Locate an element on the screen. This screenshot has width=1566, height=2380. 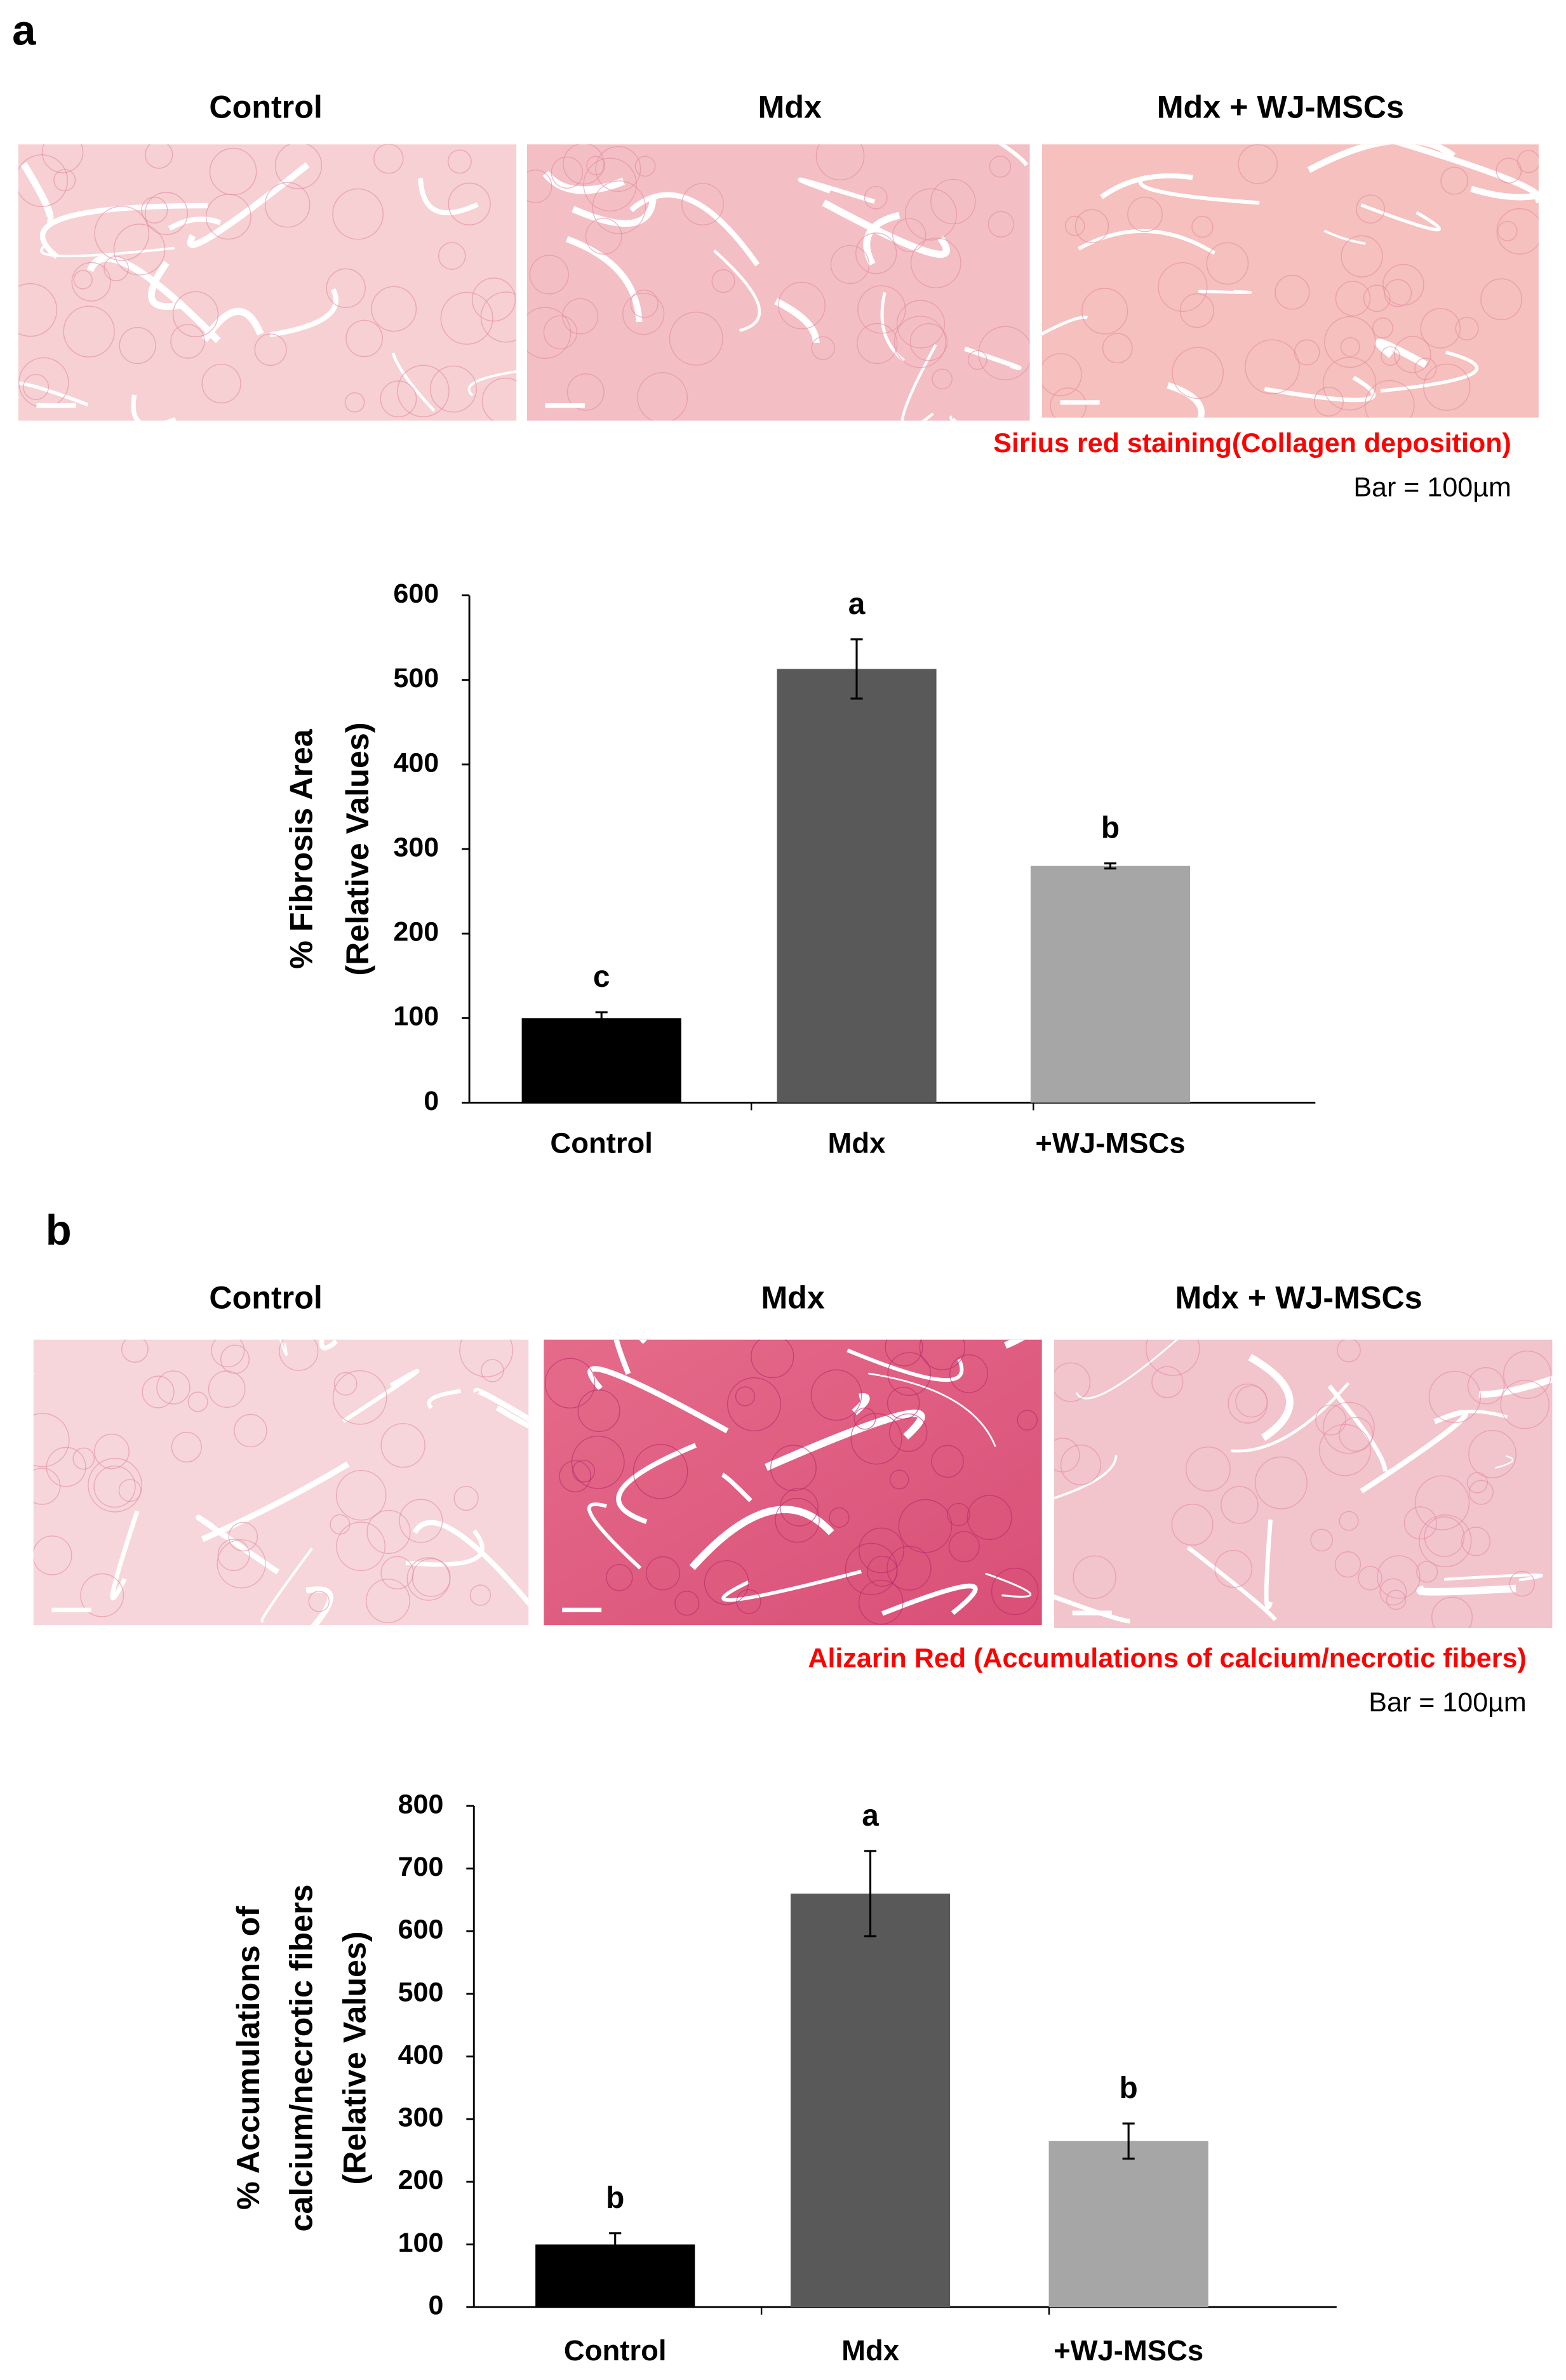
significance-letter: a is located at coordinates (857, 604).